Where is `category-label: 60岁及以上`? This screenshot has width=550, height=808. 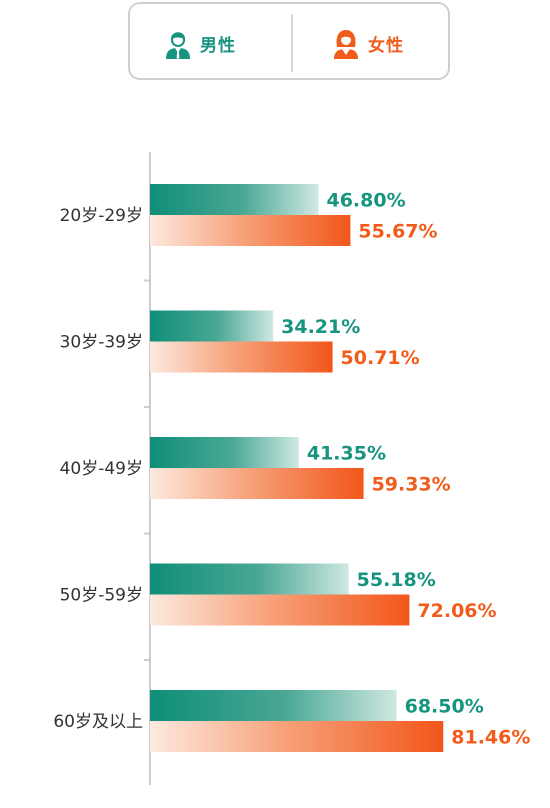 category-label: 60岁及以上 is located at coordinates (98, 722).